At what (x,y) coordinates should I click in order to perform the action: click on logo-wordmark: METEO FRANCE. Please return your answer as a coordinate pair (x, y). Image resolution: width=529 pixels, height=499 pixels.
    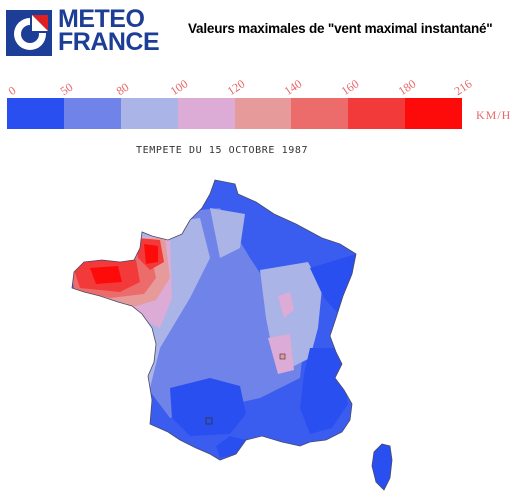
    Looking at the image, I should click on (109, 30).